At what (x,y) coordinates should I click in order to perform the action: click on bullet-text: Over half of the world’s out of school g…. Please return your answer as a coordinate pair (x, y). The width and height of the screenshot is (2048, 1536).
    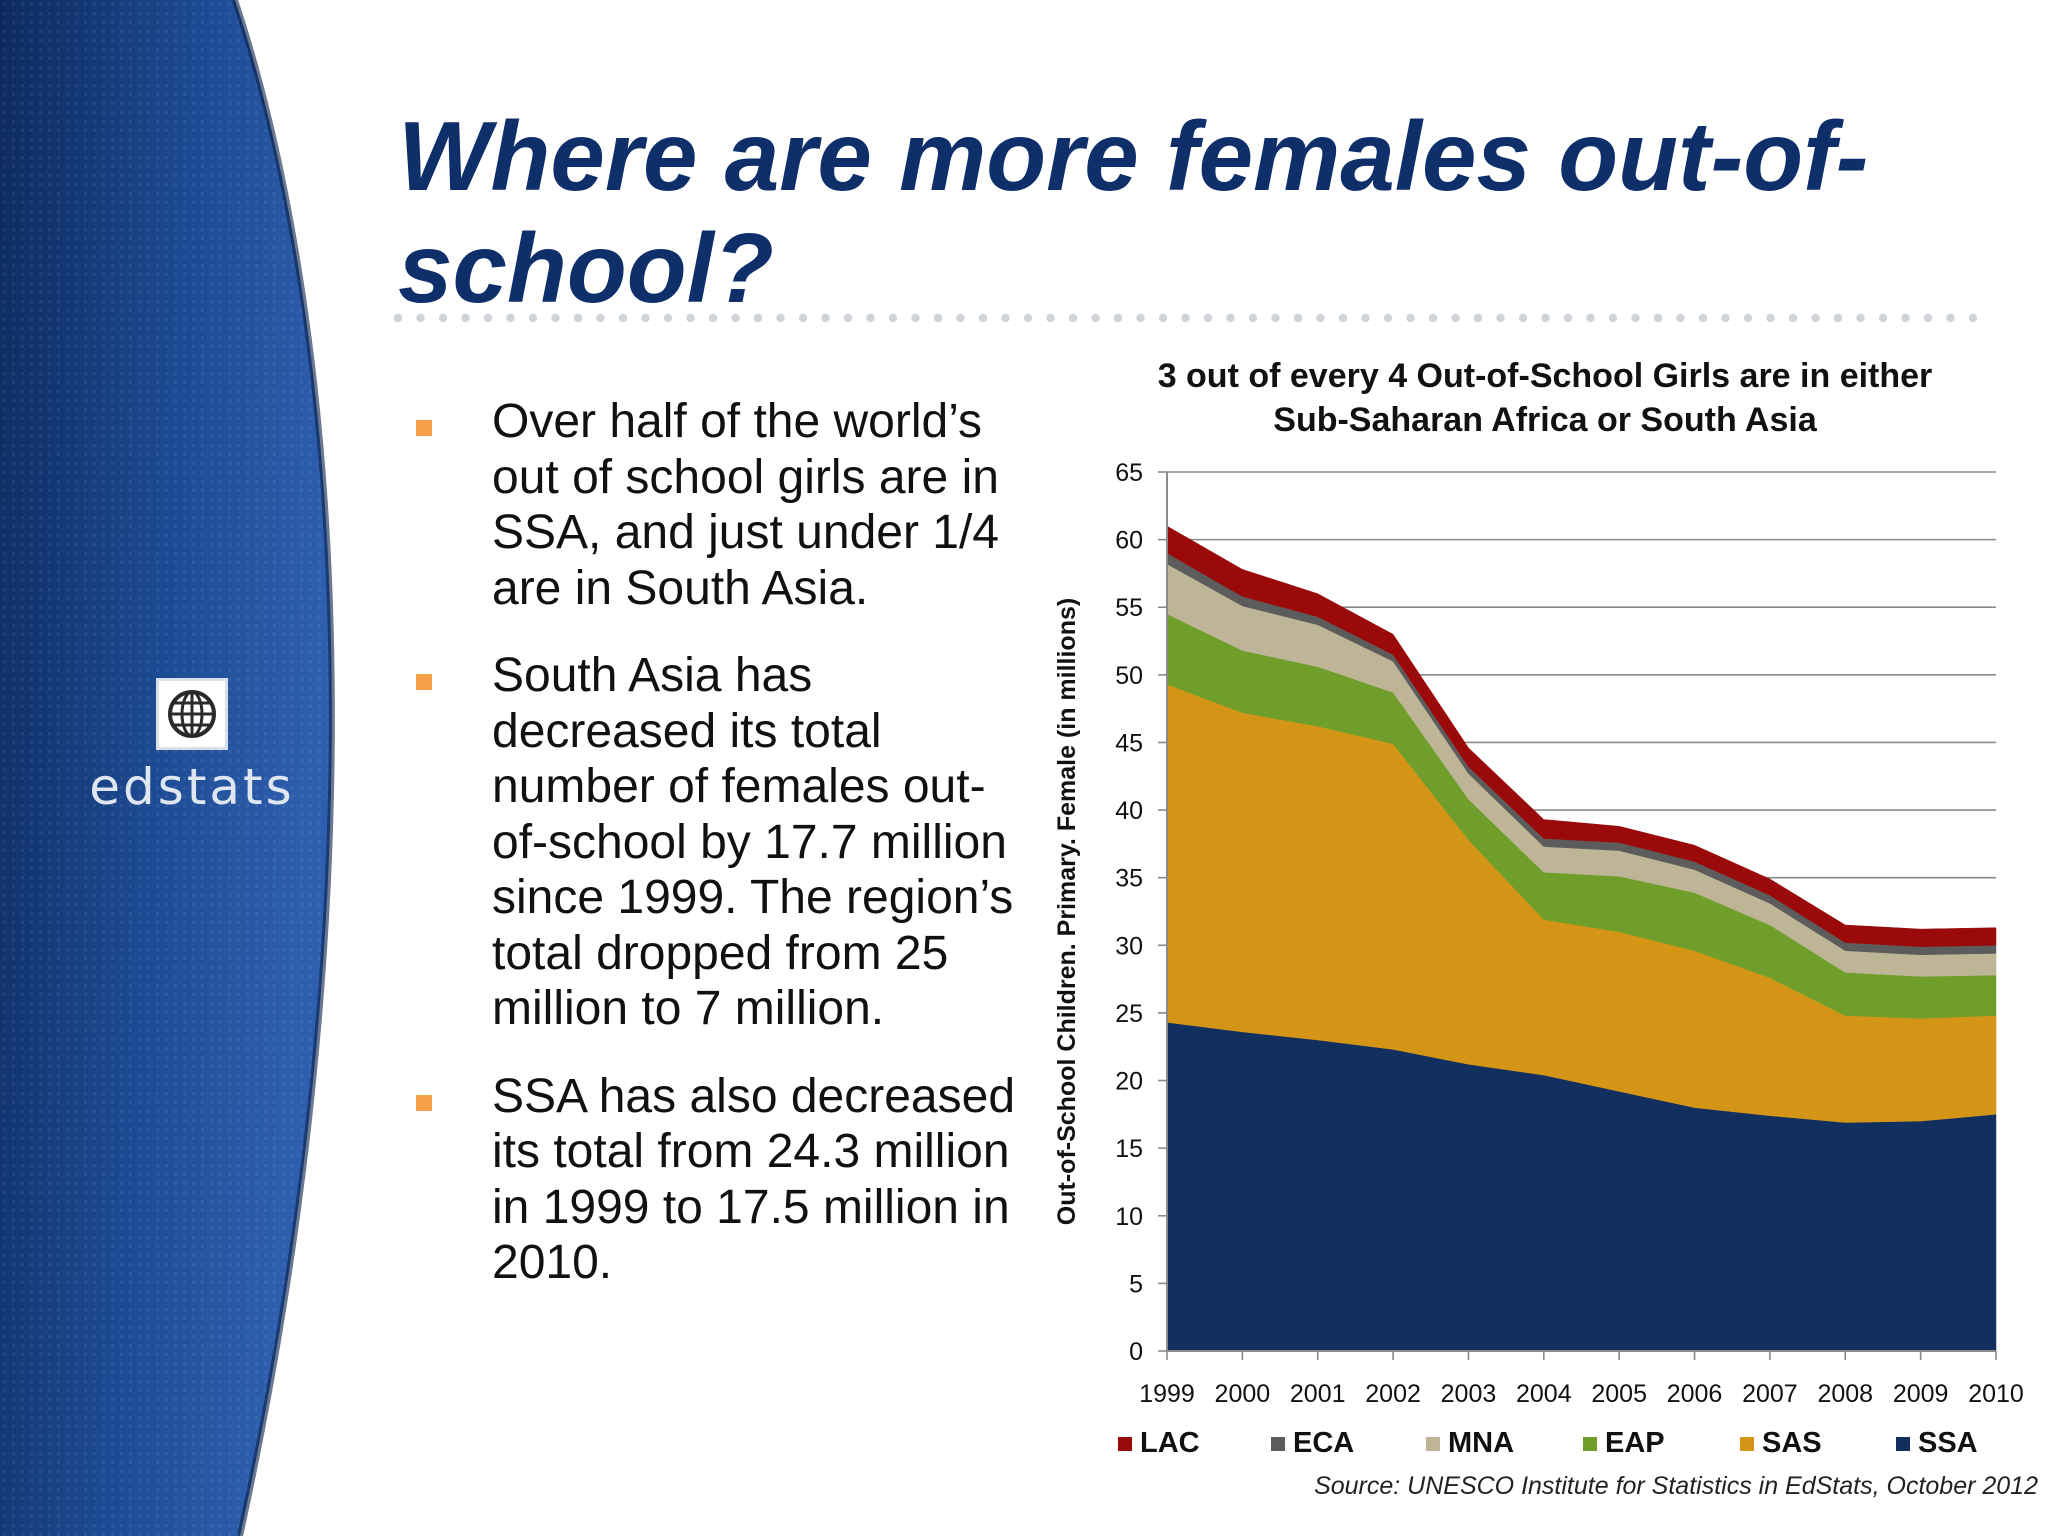
    Looking at the image, I should click on (745, 505).